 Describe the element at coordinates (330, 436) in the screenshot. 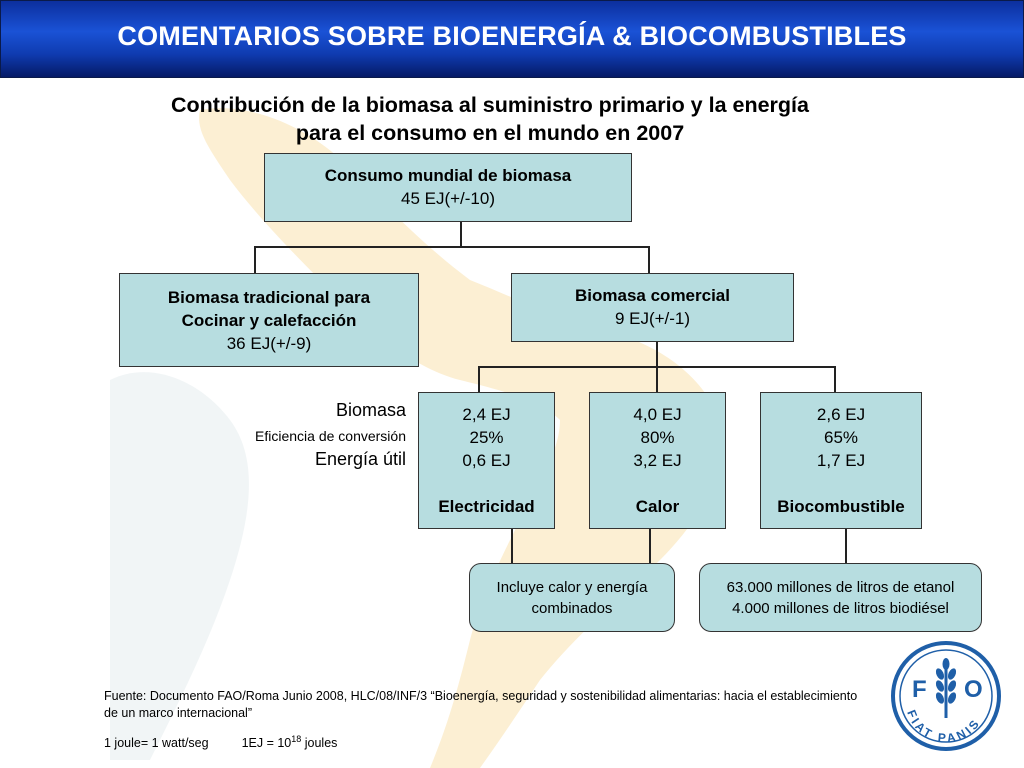

I see `label-efficiency: Eficiencia de conversión` at that location.